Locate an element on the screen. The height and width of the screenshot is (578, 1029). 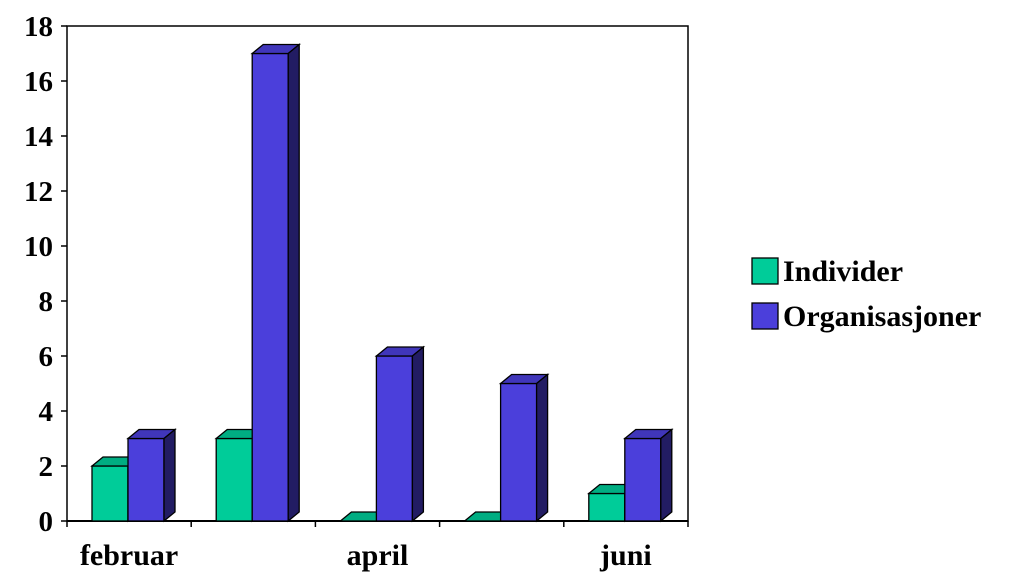
bar-organisasjoner-februar is located at coordinates (151, 475).